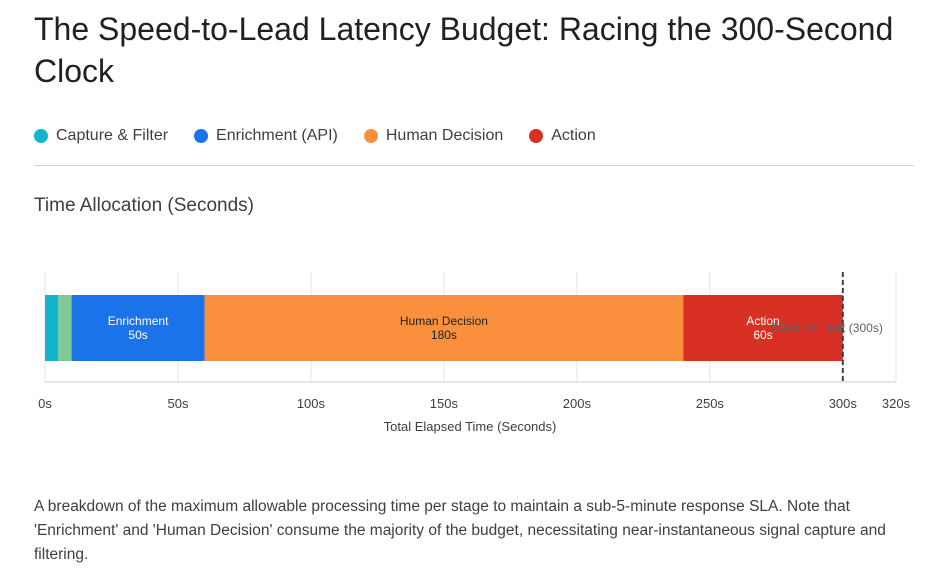 This screenshot has width=950, height=578. Describe the element at coordinates (444, 335) in the screenshot. I see `bar-value-label: 180s` at that location.